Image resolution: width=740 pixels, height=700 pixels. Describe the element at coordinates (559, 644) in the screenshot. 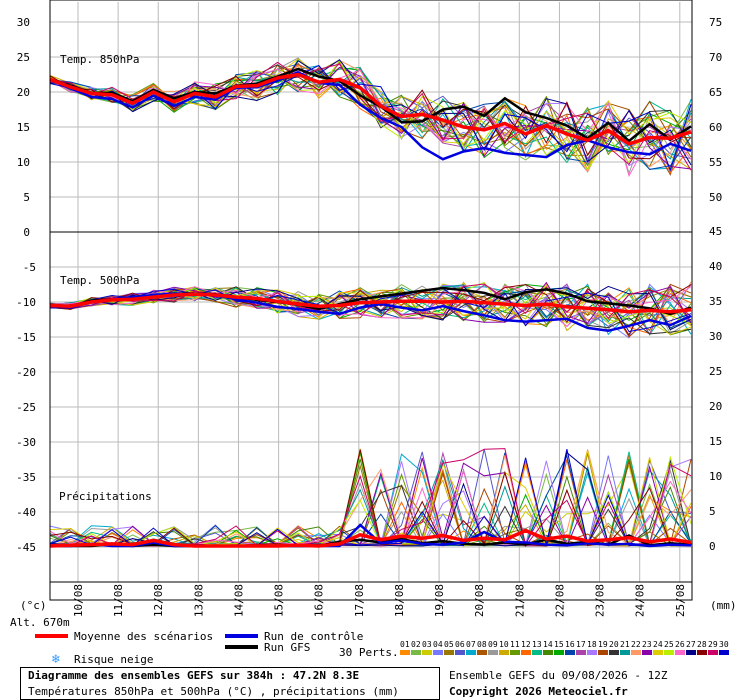

I see `pert-number-label: 15` at that location.